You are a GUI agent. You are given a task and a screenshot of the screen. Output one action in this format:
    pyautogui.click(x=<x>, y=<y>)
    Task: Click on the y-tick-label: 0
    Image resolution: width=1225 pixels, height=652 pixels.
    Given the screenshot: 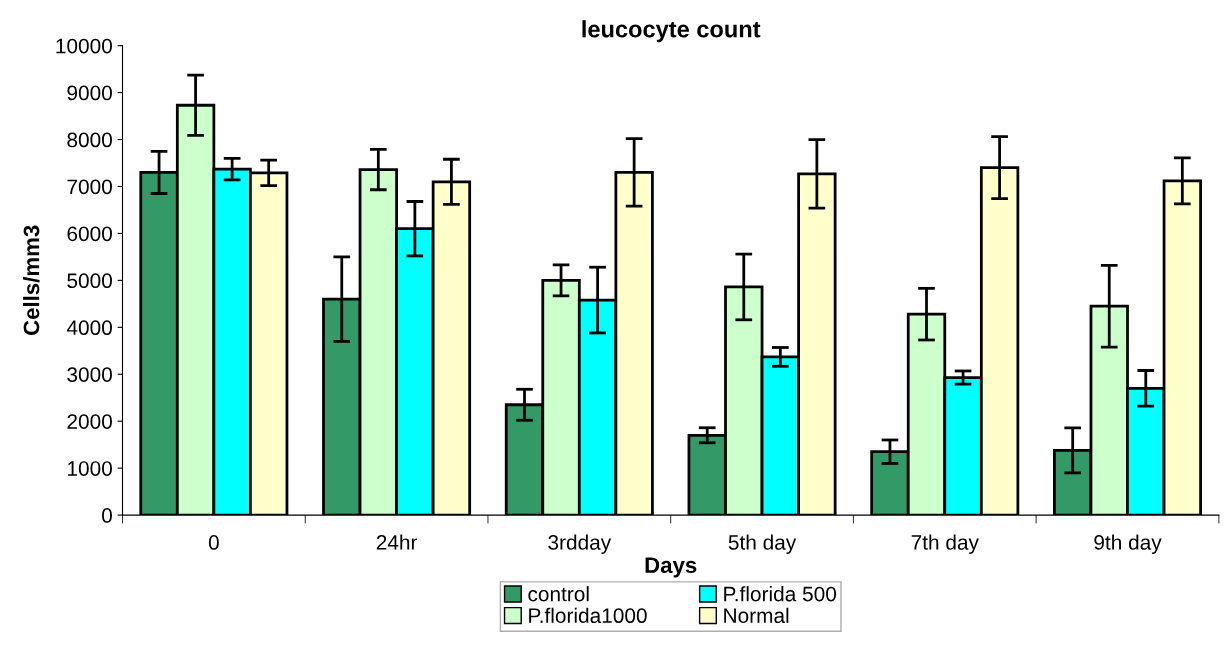 What is the action you would take?
    pyautogui.click(x=107, y=515)
    